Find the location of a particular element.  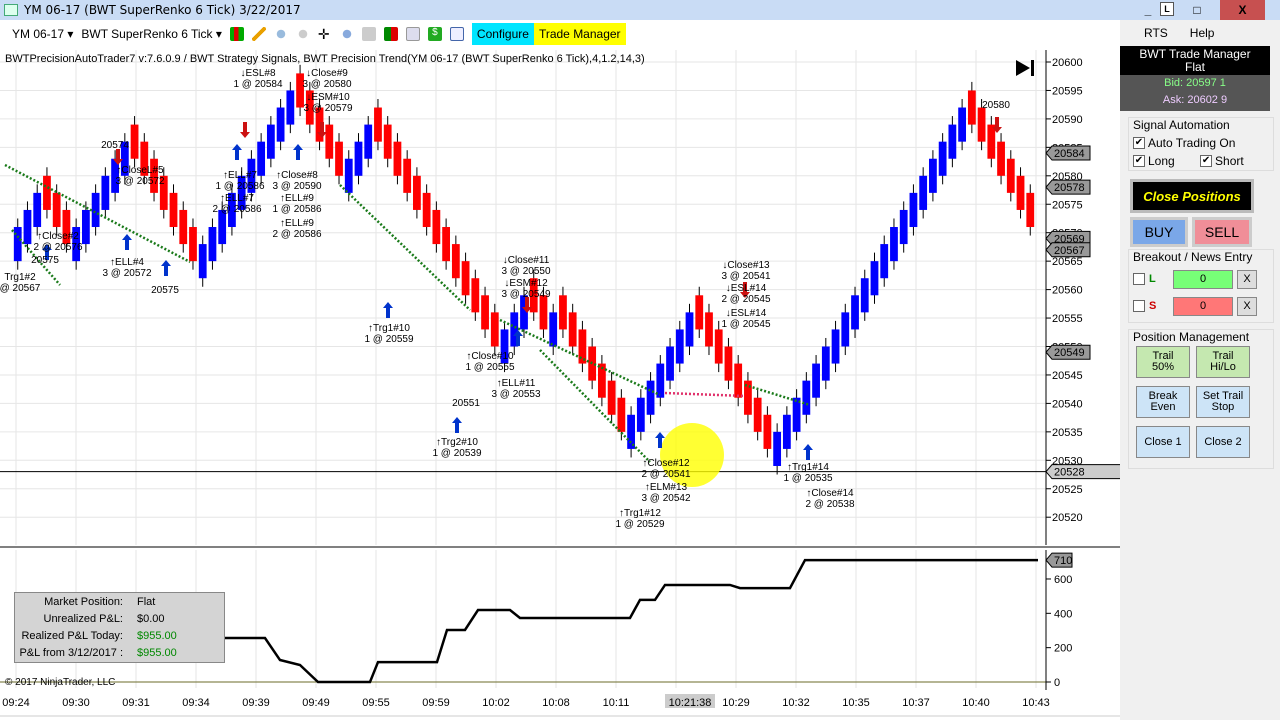

annotation-signal: 20551 is located at coordinates (466, 403).